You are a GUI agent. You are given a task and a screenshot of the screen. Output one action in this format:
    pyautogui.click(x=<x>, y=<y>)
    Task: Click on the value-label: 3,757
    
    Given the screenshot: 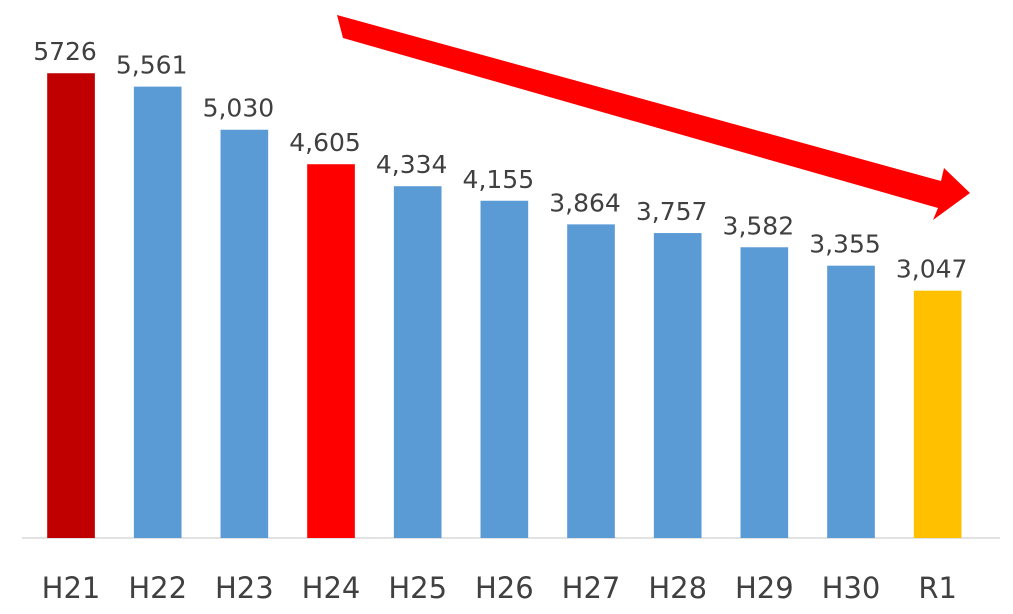 What is the action you would take?
    pyautogui.click(x=672, y=211)
    